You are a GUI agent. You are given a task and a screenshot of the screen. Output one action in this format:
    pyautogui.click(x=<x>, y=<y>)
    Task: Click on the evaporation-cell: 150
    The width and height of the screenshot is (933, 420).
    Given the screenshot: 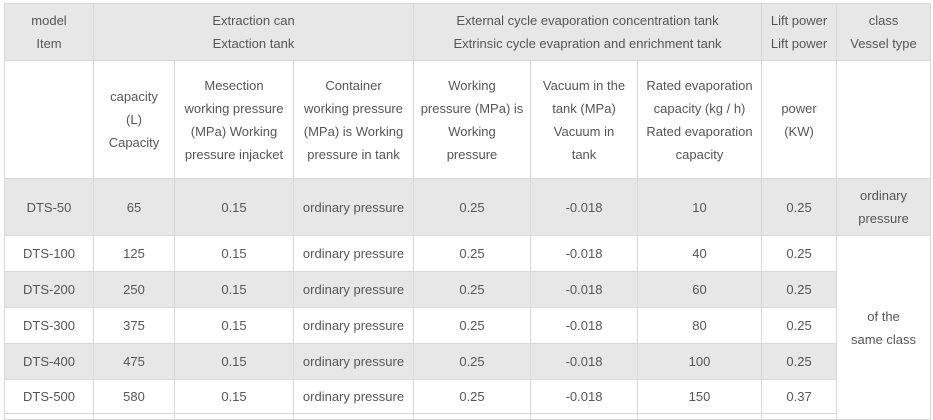 What is the action you would take?
    pyautogui.click(x=699, y=396)
    